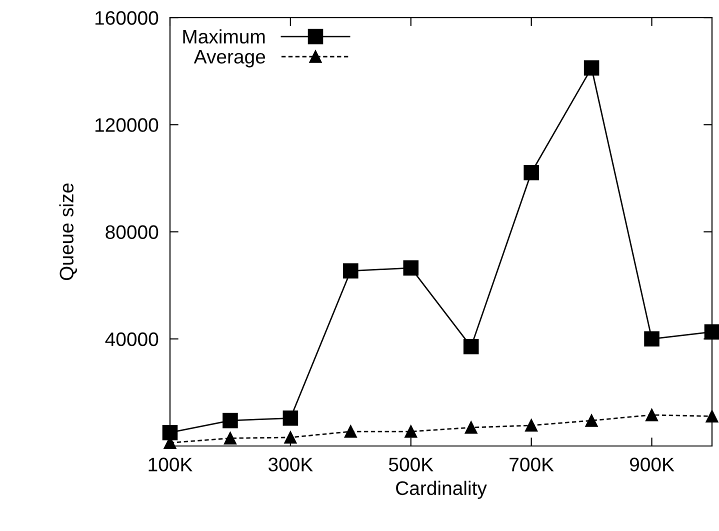  I want to click on y-tick-label: 80000, so click(132, 232).